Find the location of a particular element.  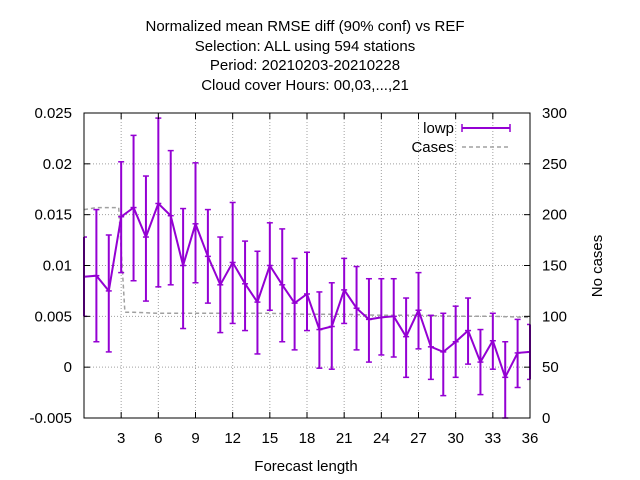

x-tick-label: 27 is located at coordinates (418, 438).